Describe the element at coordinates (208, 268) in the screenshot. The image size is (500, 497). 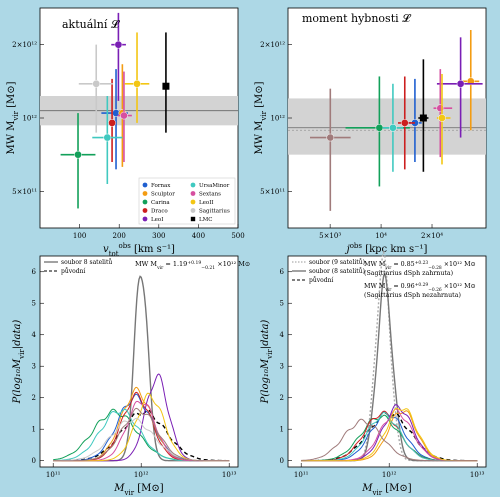
I see `annotation-part: −0.21` at that location.